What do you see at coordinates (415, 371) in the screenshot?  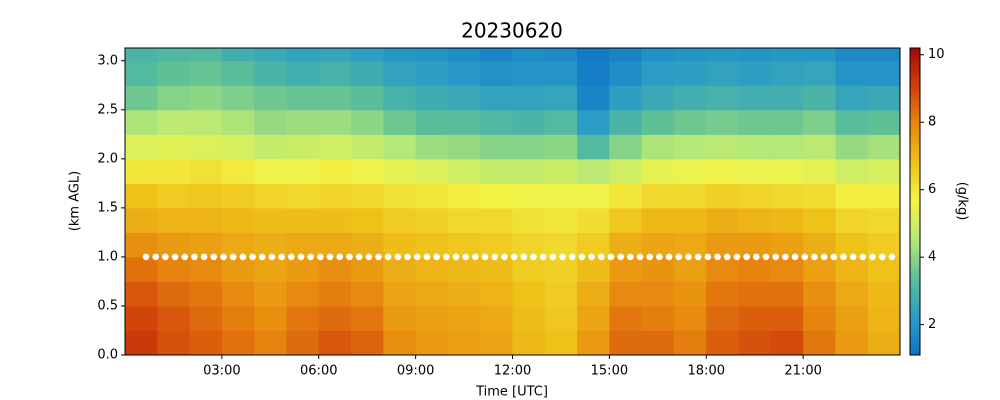 I see `x-tick-label: 09:00` at bounding box center [415, 371].